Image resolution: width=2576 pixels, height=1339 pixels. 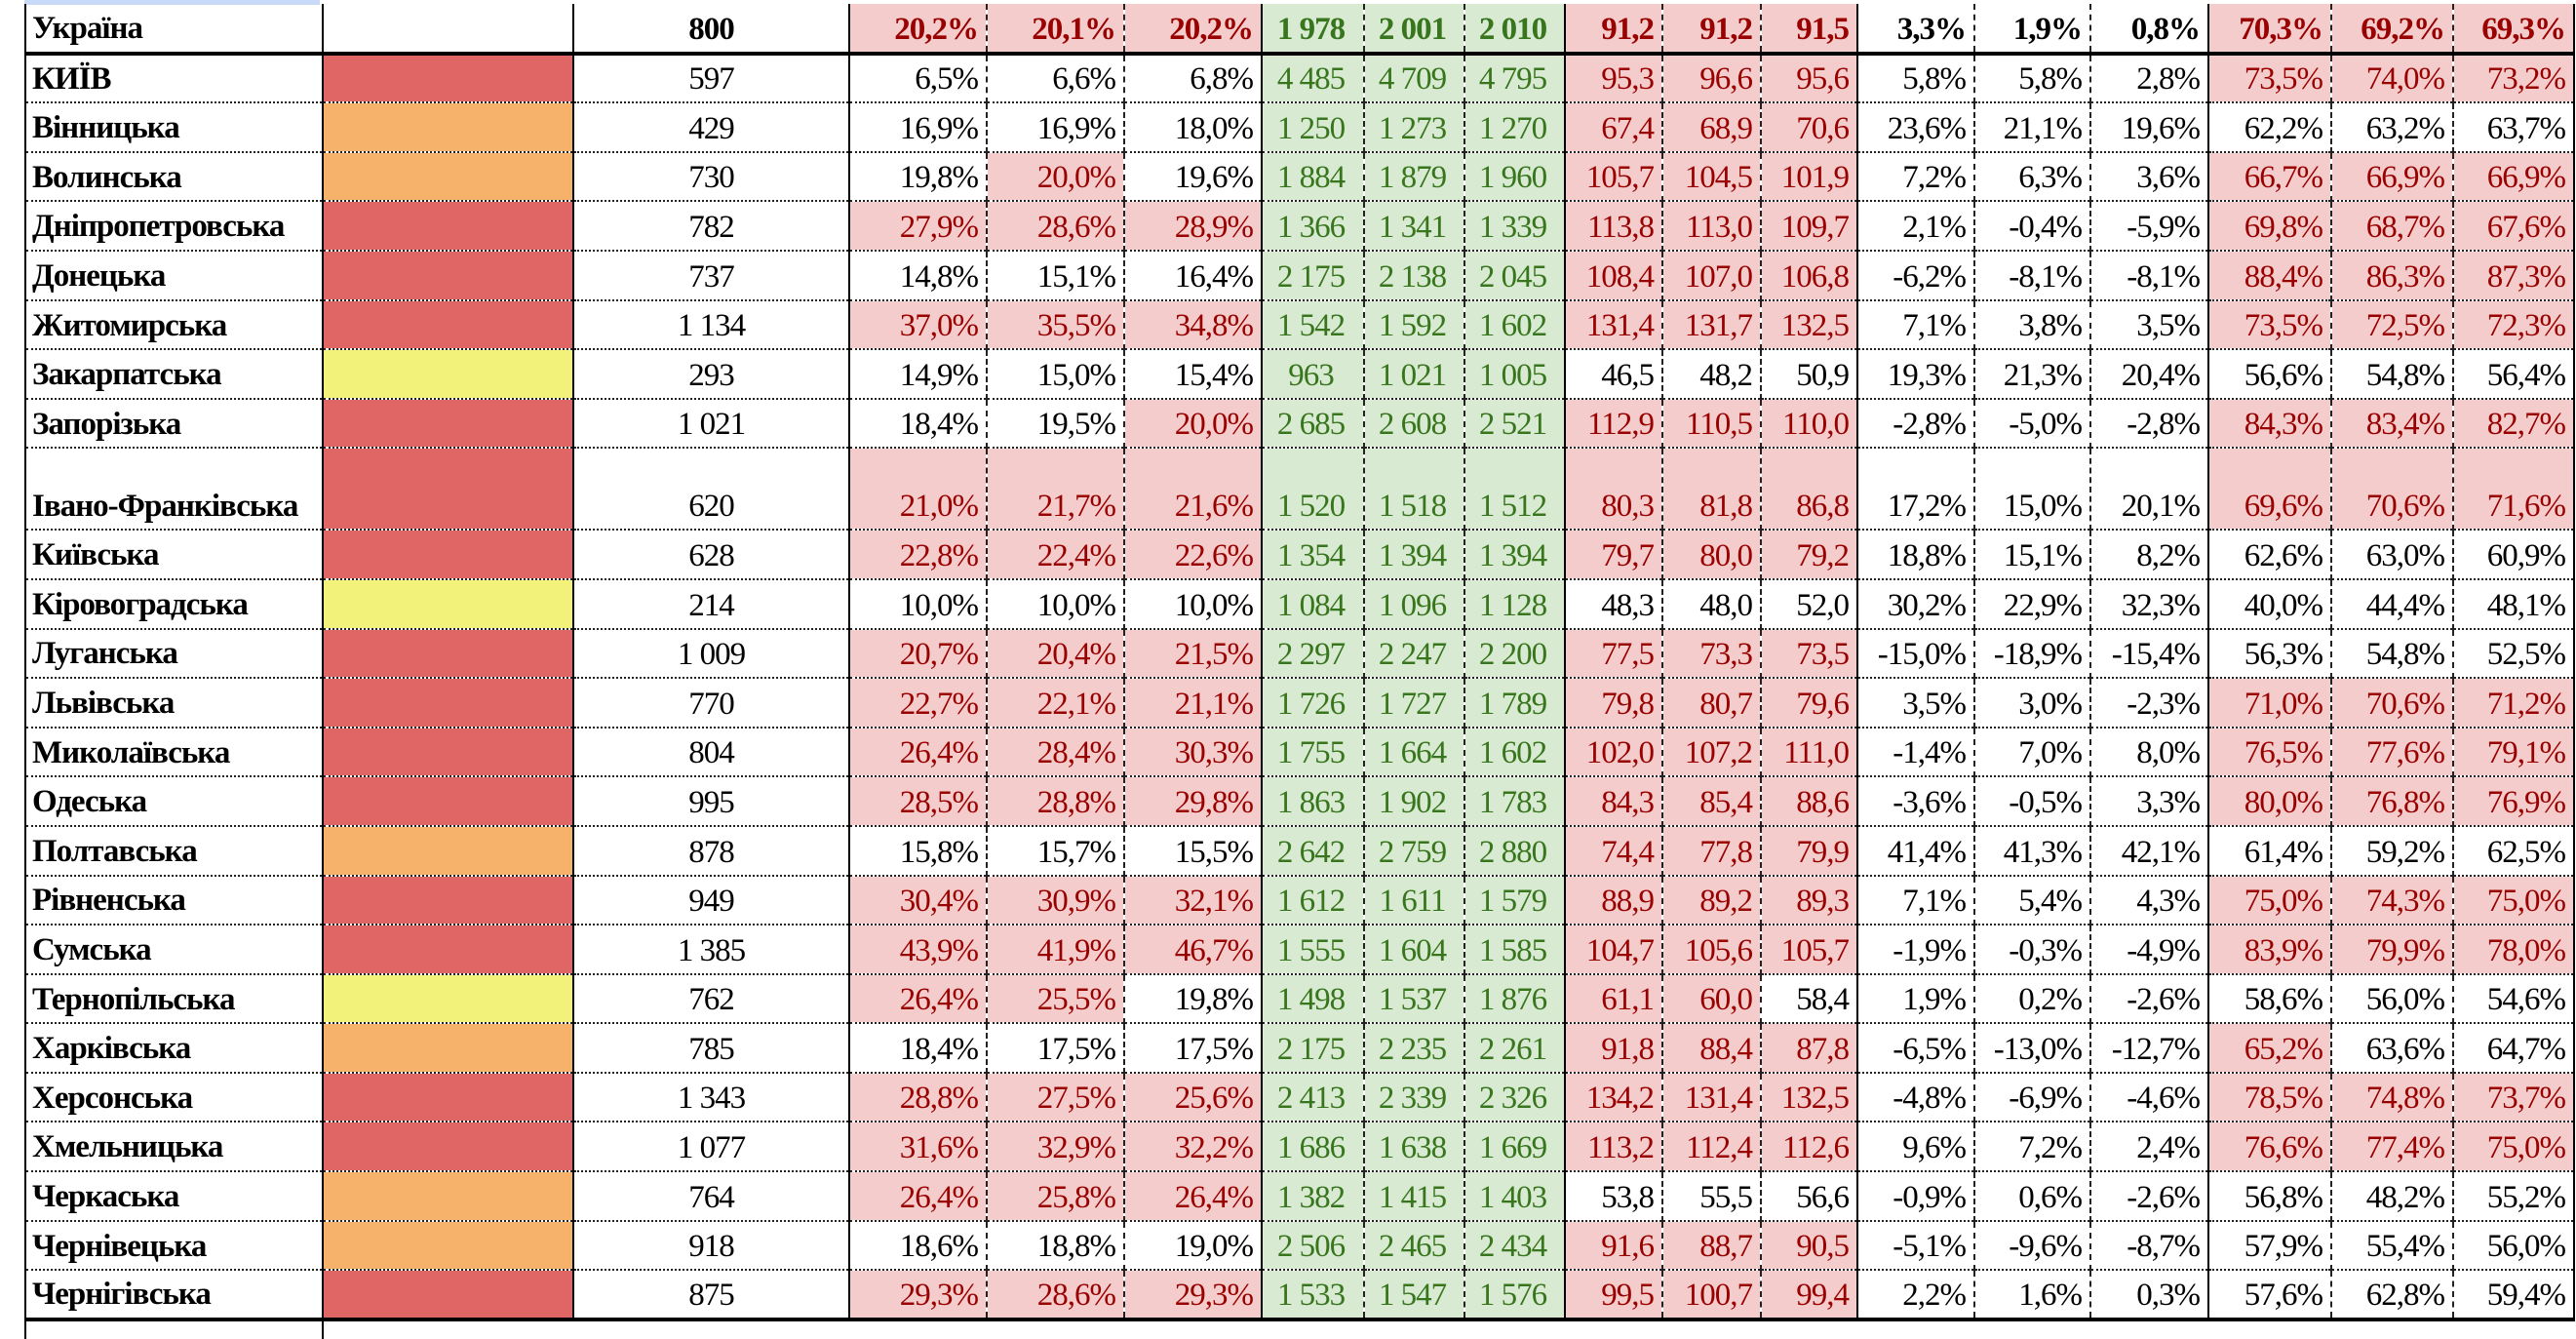 What do you see at coordinates (1809, 177) in the screenshot?
I see `value-cell: 101,9` at bounding box center [1809, 177].